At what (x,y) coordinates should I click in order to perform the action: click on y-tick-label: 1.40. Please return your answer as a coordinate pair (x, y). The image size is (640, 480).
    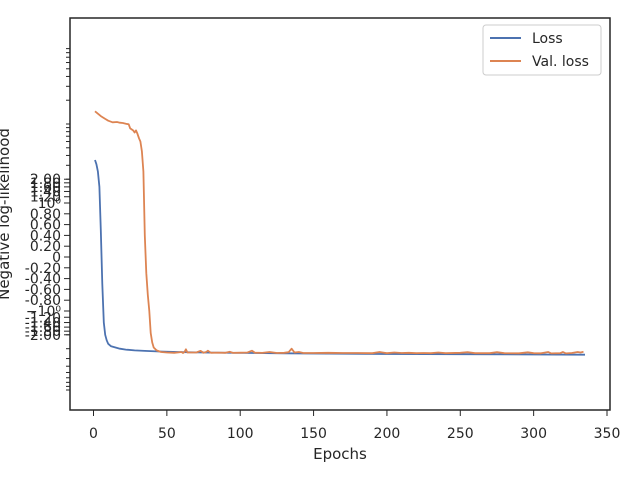
    Looking at the image, I should click on (45, 192).